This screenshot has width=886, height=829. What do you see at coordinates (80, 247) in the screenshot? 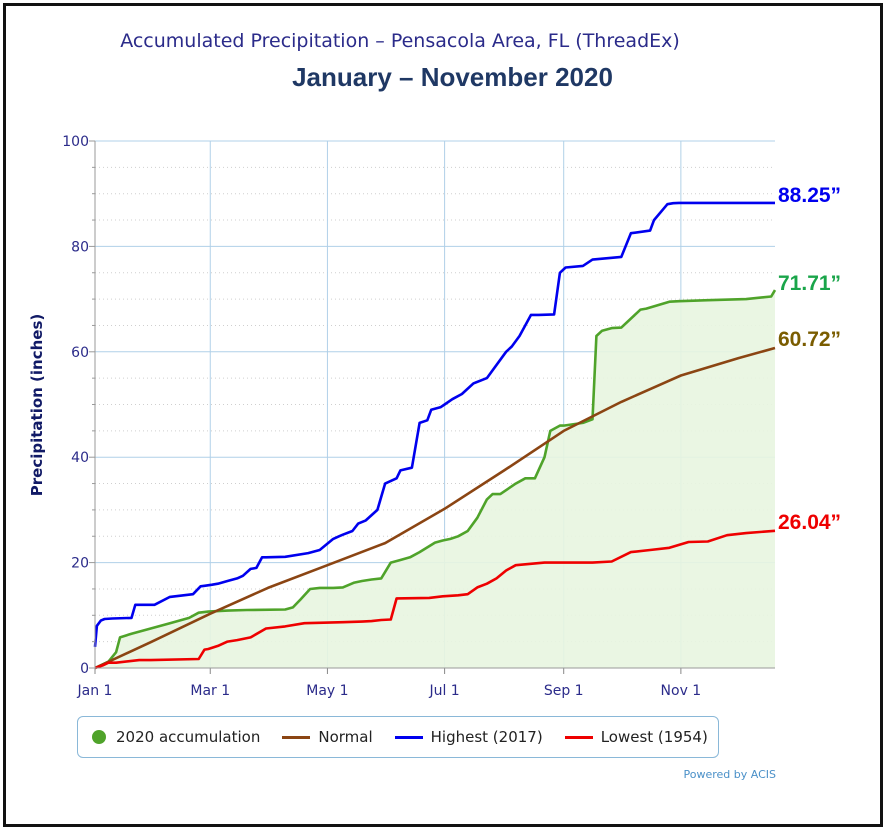
I see `y-tick-label: 80` at bounding box center [80, 247].